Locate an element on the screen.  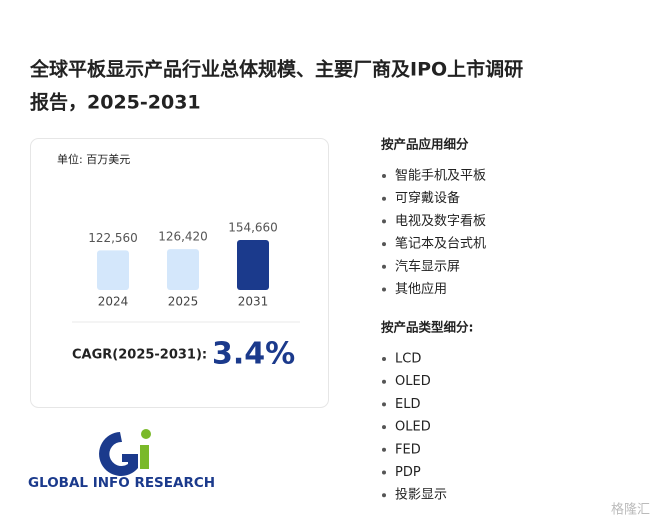
x-tick-label: 2024 is located at coordinates (113, 302).